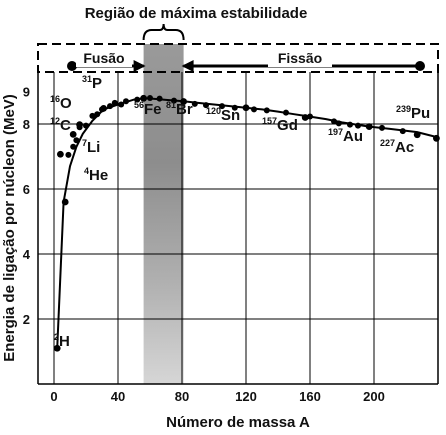 The image size is (446, 435). What do you see at coordinates (93, 147) in the screenshot?
I see `nuclide-symbol: Li` at bounding box center [93, 147].